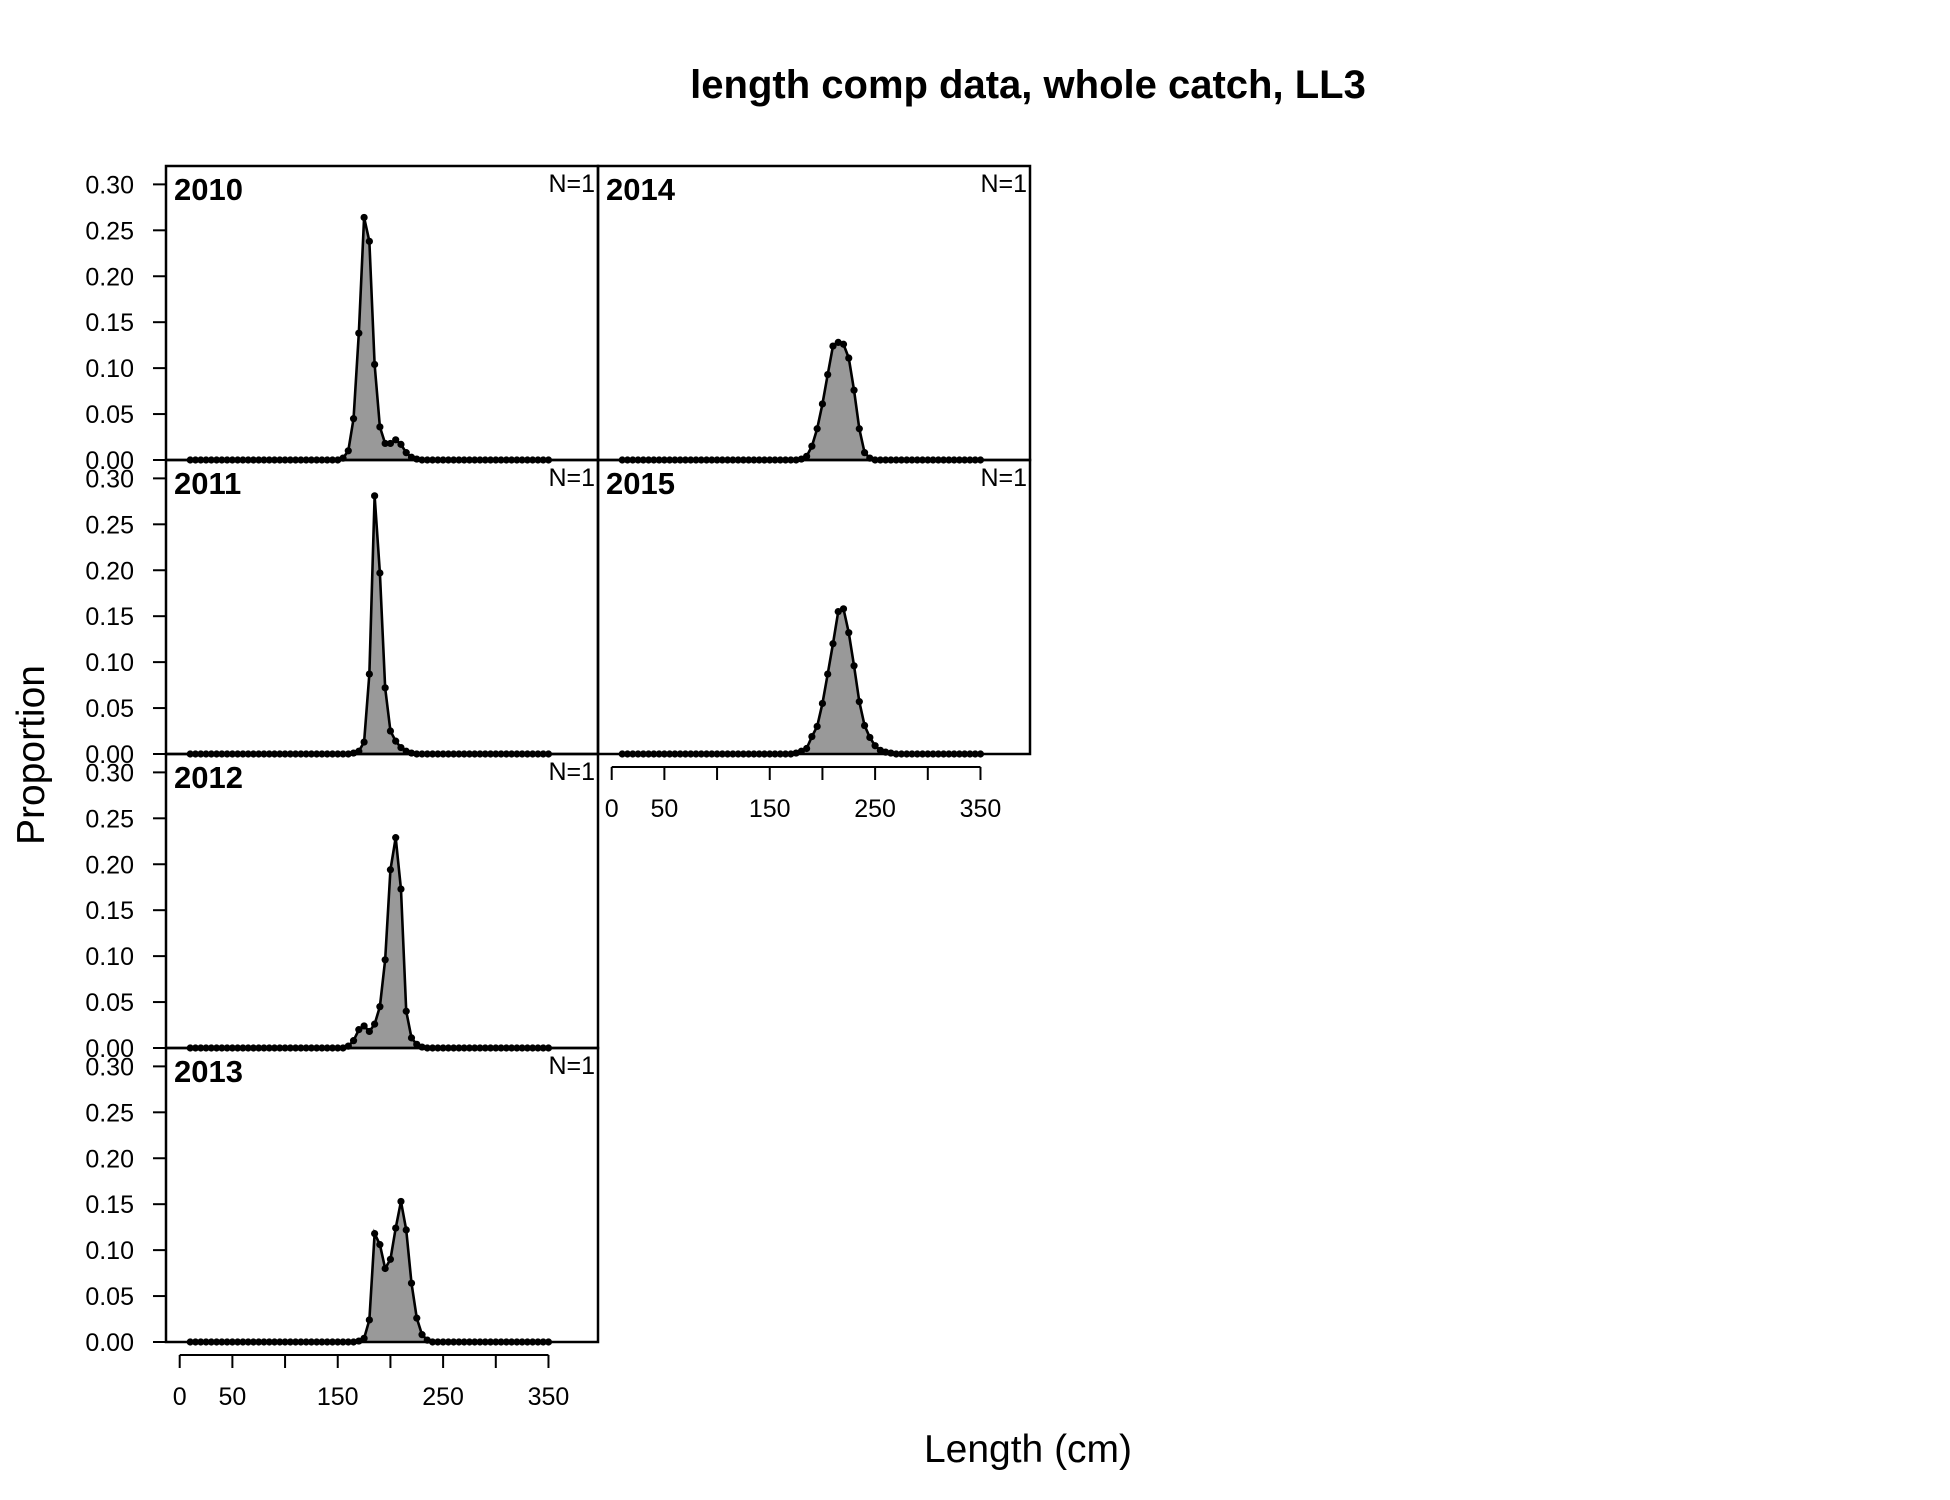 Image resolution: width=1950 pixels, height=1500 pixels. I want to click on panel-year-label: 2013, so click(208, 1071).